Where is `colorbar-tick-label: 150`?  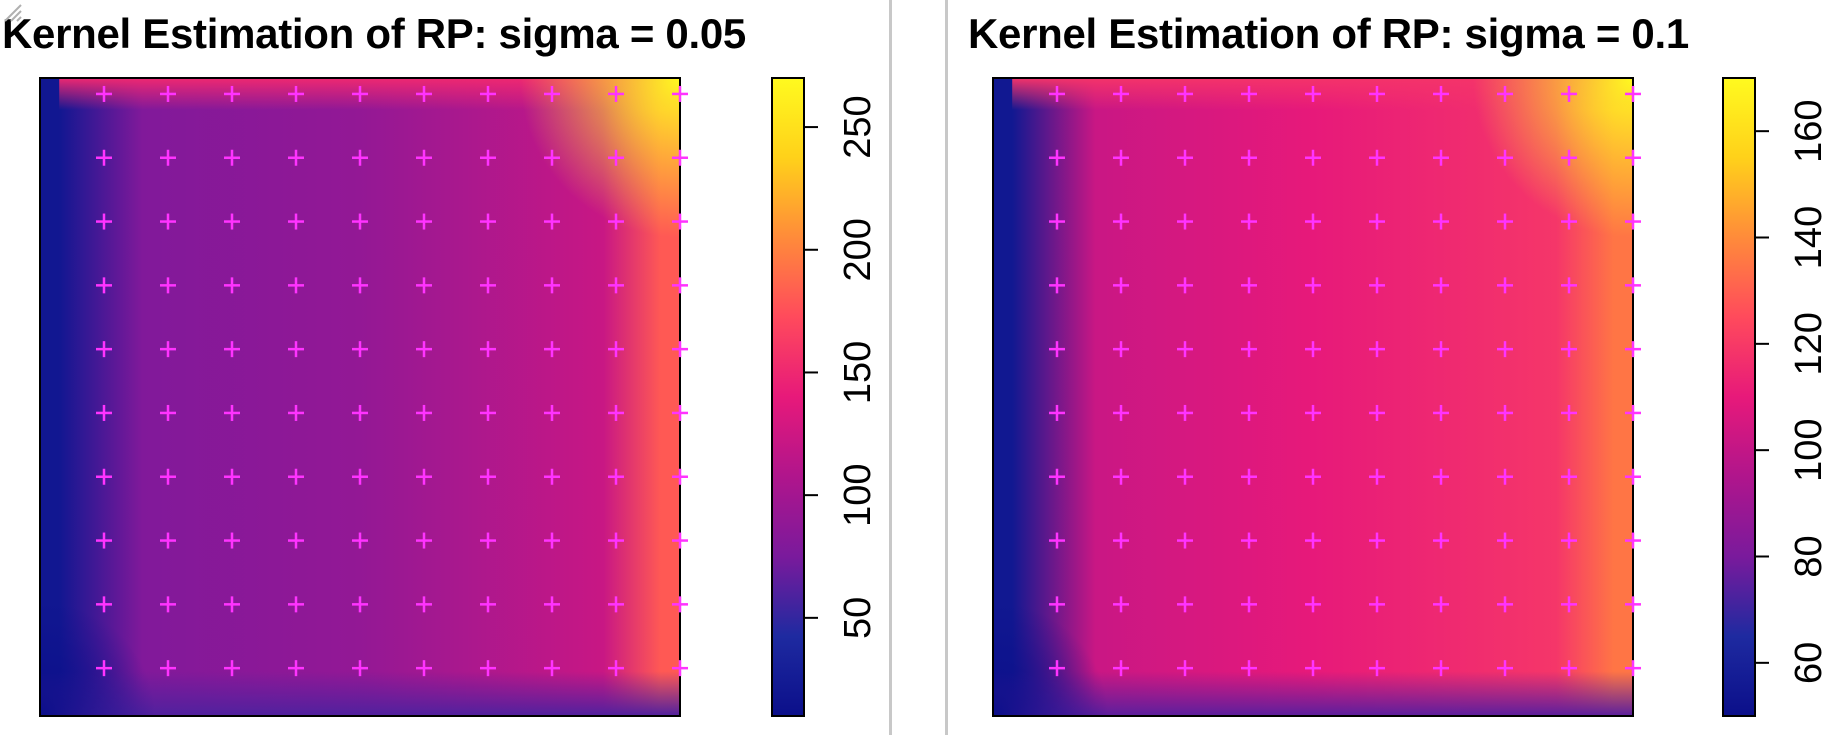
colorbar-tick-label: 150 is located at coordinates (858, 372).